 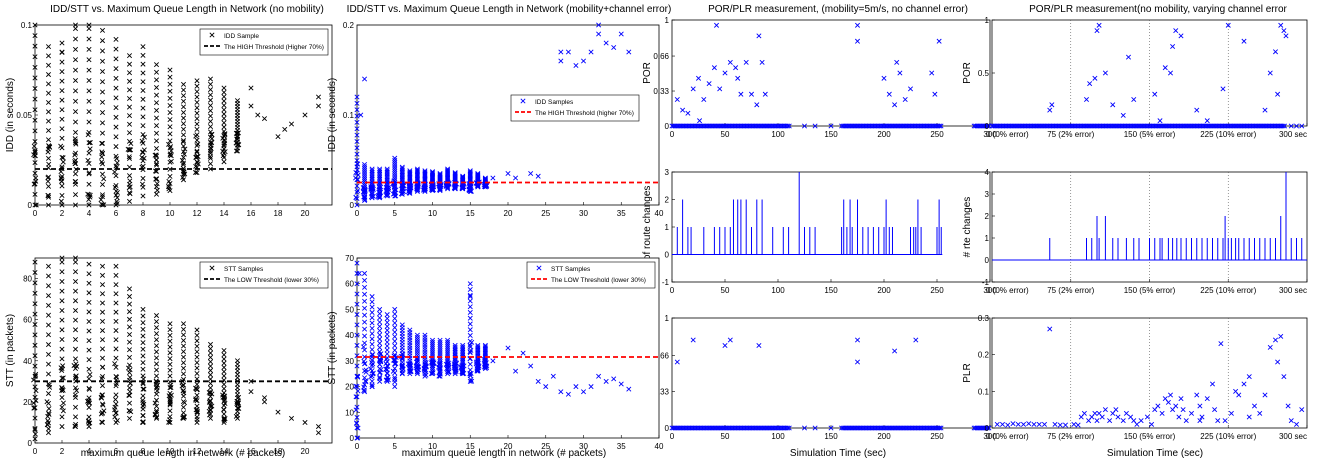 What do you see at coordinates (116, 213) in the screenshot?
I see `x-tick-label: 6` at bounding box center [116, 213].